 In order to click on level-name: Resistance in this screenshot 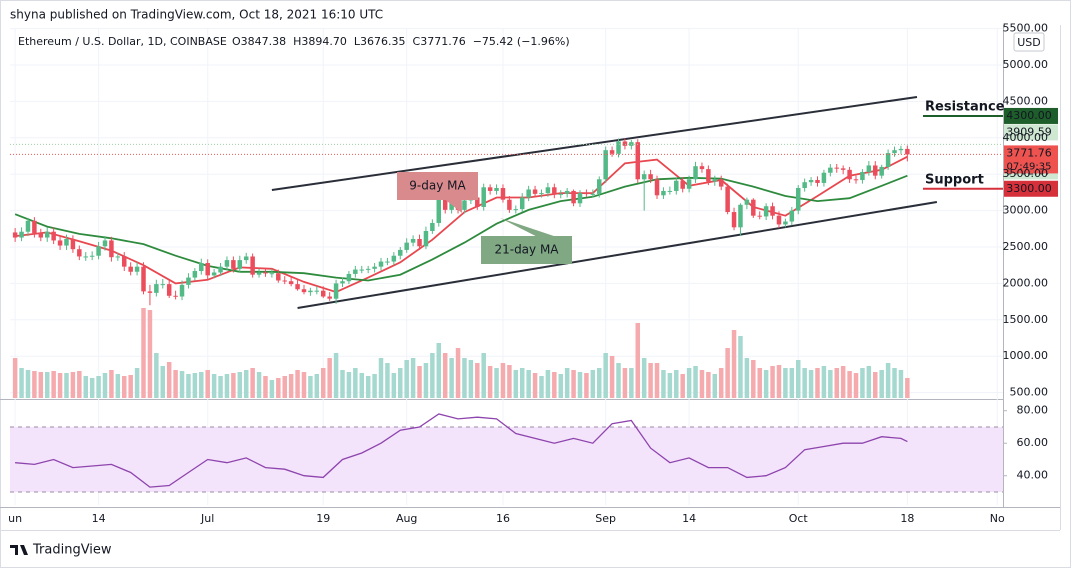, I will do `click(965, 106)`.